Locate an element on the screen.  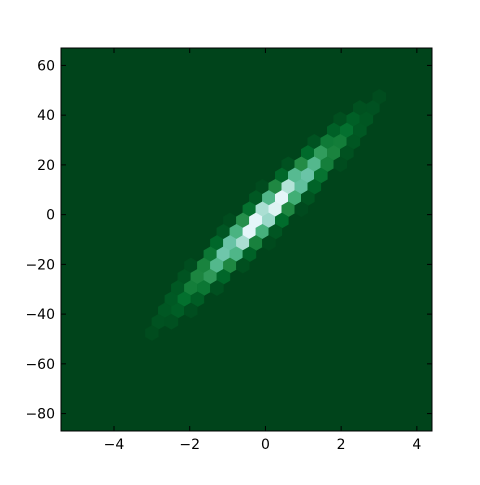
y-tick-label: −60 is located at coordinates (40, 365).